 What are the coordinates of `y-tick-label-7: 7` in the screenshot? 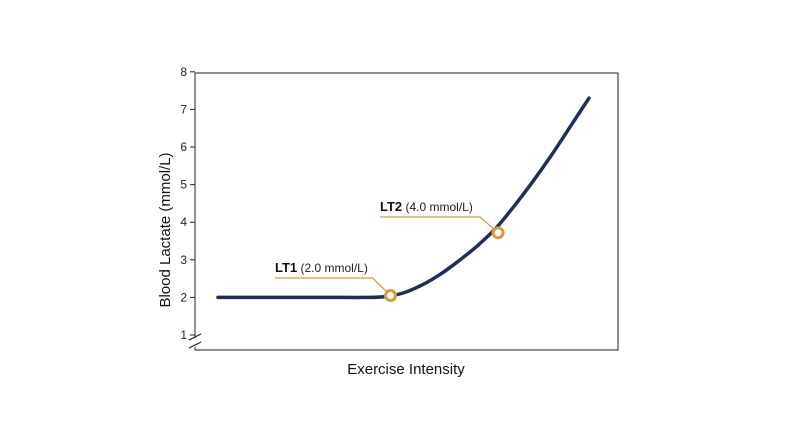 It's located at (183, 109).